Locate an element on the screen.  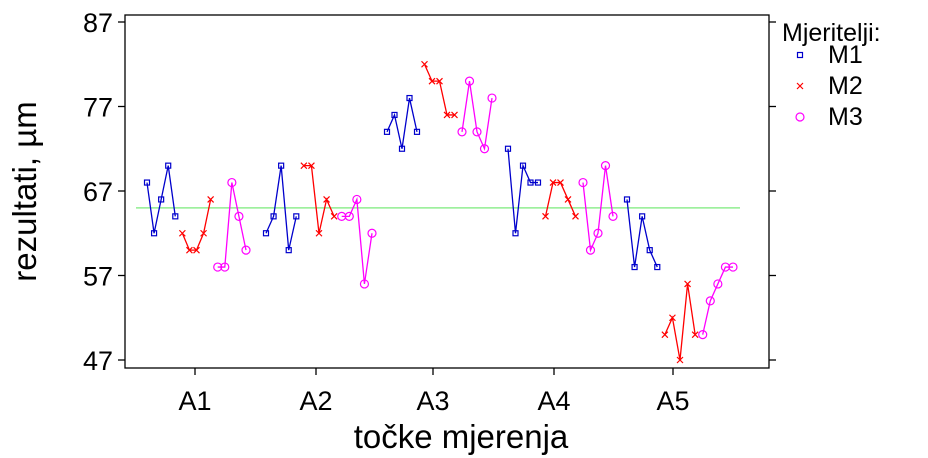
series-line-m1-a2 is located at coordinates (281, 208).